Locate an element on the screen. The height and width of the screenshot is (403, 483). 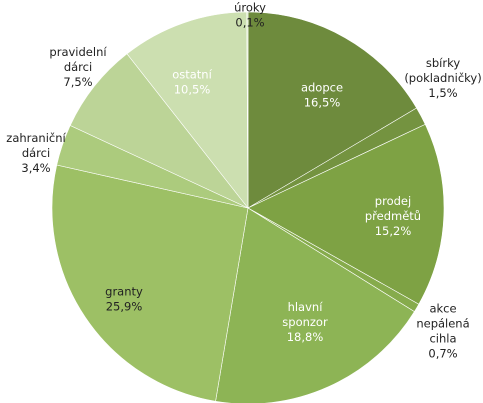
slice-name-label: úroky is located at coordinates (250, 8).